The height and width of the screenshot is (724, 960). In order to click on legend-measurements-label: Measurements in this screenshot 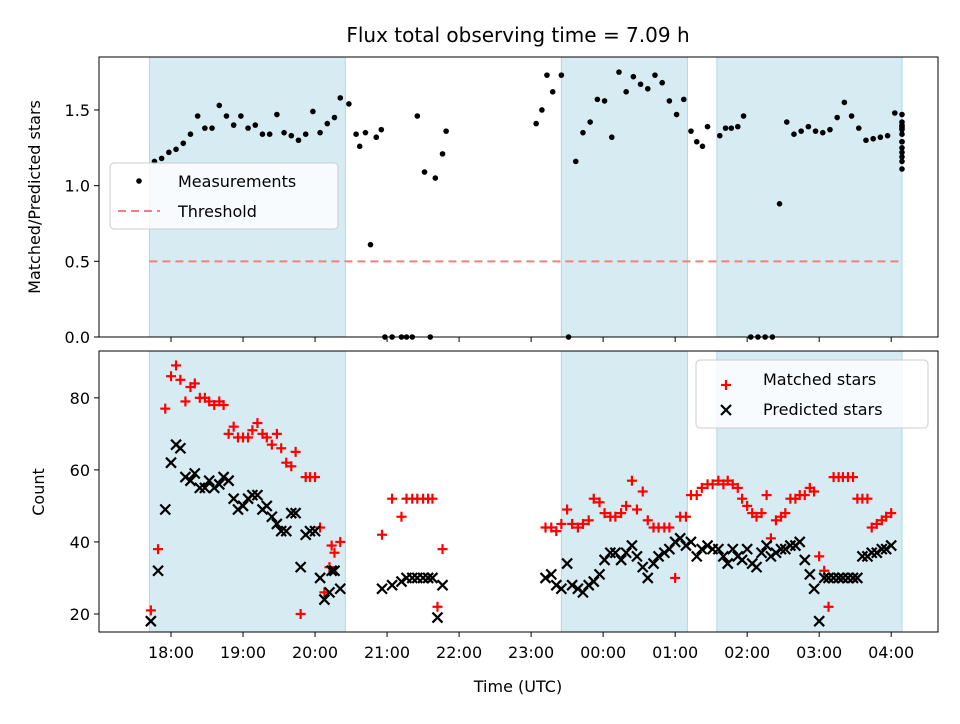, I will do `click(237, 181)`.